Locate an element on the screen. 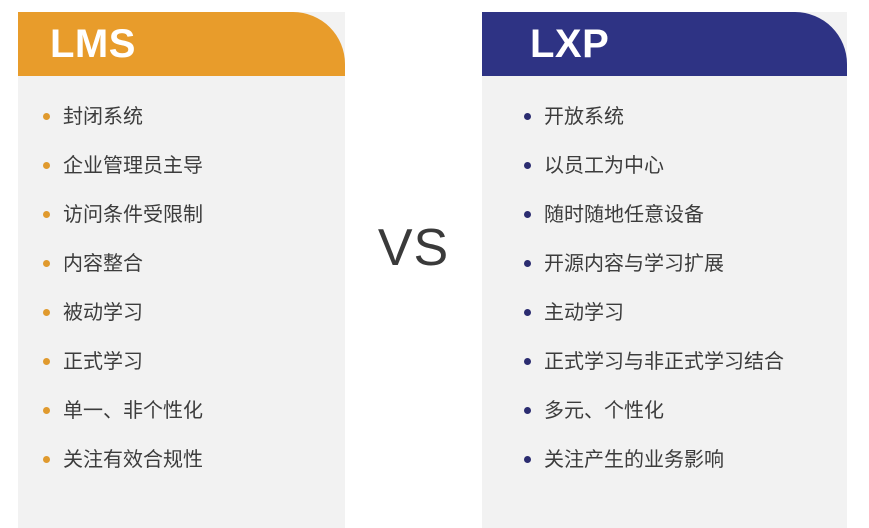  lxp-card-header: LXP is located at coordinates (664, 44).